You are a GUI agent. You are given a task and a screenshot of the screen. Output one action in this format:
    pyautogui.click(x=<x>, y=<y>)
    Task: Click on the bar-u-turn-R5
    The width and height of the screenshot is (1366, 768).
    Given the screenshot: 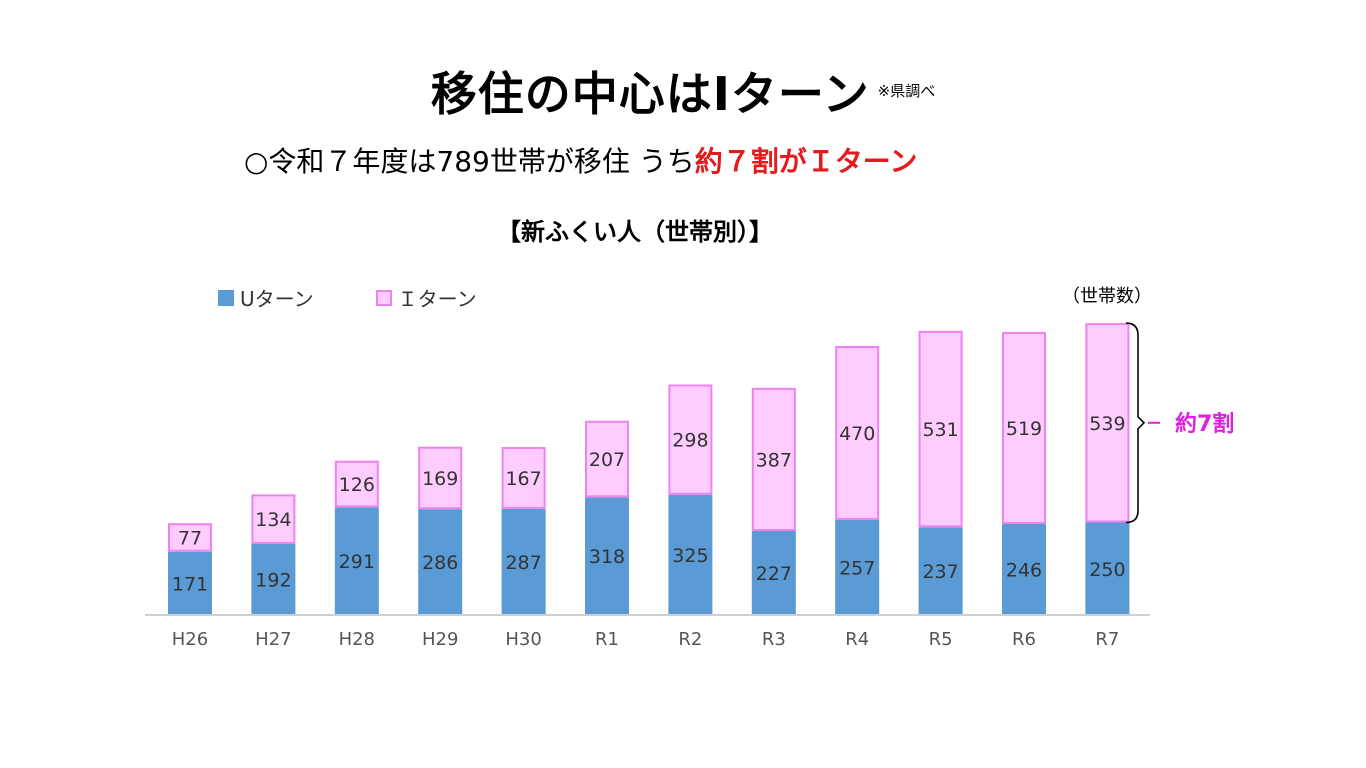 What is the action you would take?
    pyautogui.click(x=940, y=571)
    